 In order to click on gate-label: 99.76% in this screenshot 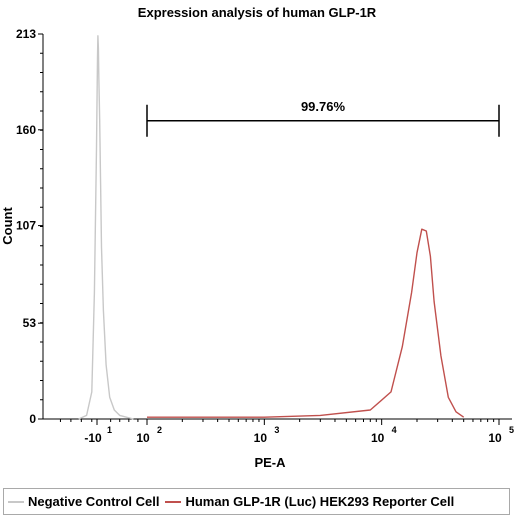, I will do `click(323, 106)`.